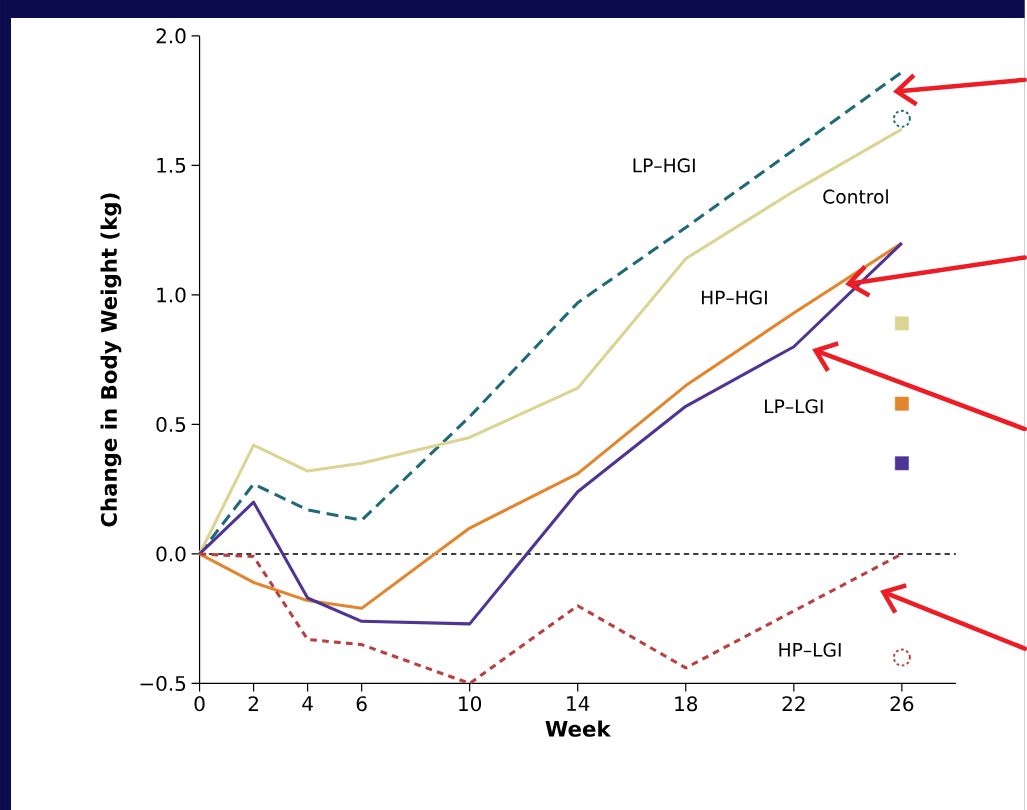 The image size is (1027, 810). Describe the element at coordinates (686, 704) in the screenshot. I see `x-tick-label: 18` at that location.